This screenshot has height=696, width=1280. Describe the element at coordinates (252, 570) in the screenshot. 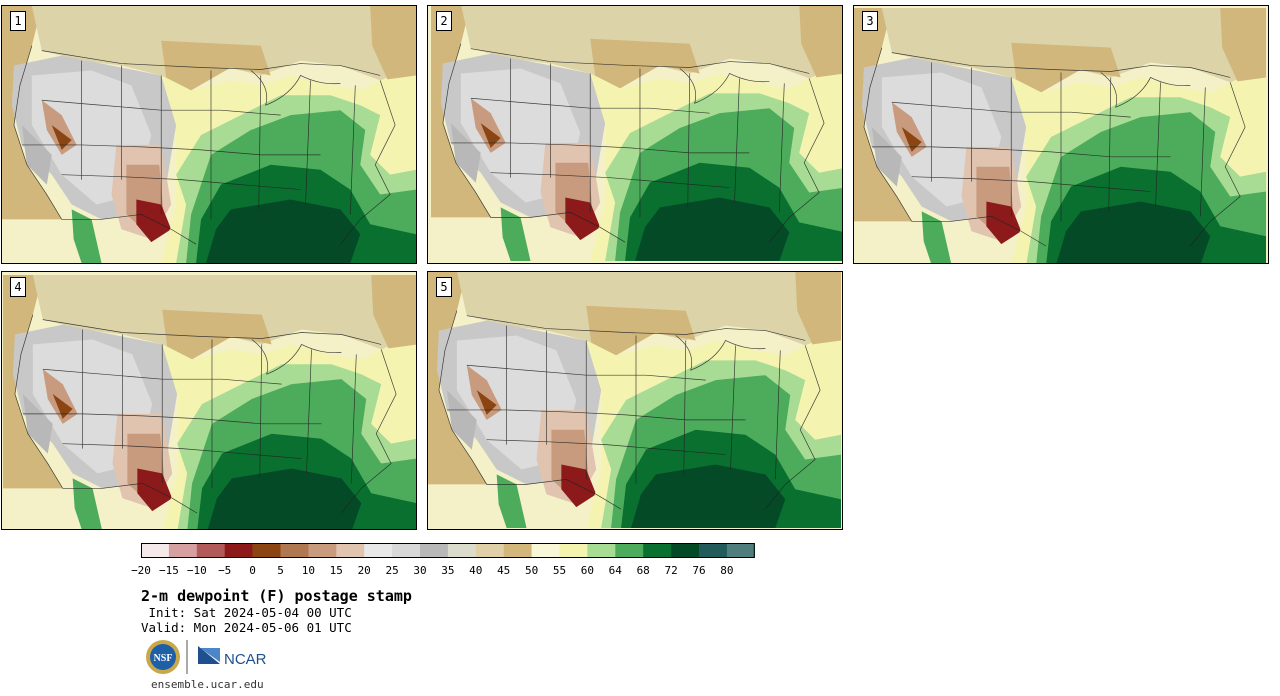

I see `colorbar-tick-label: 0` at that location.